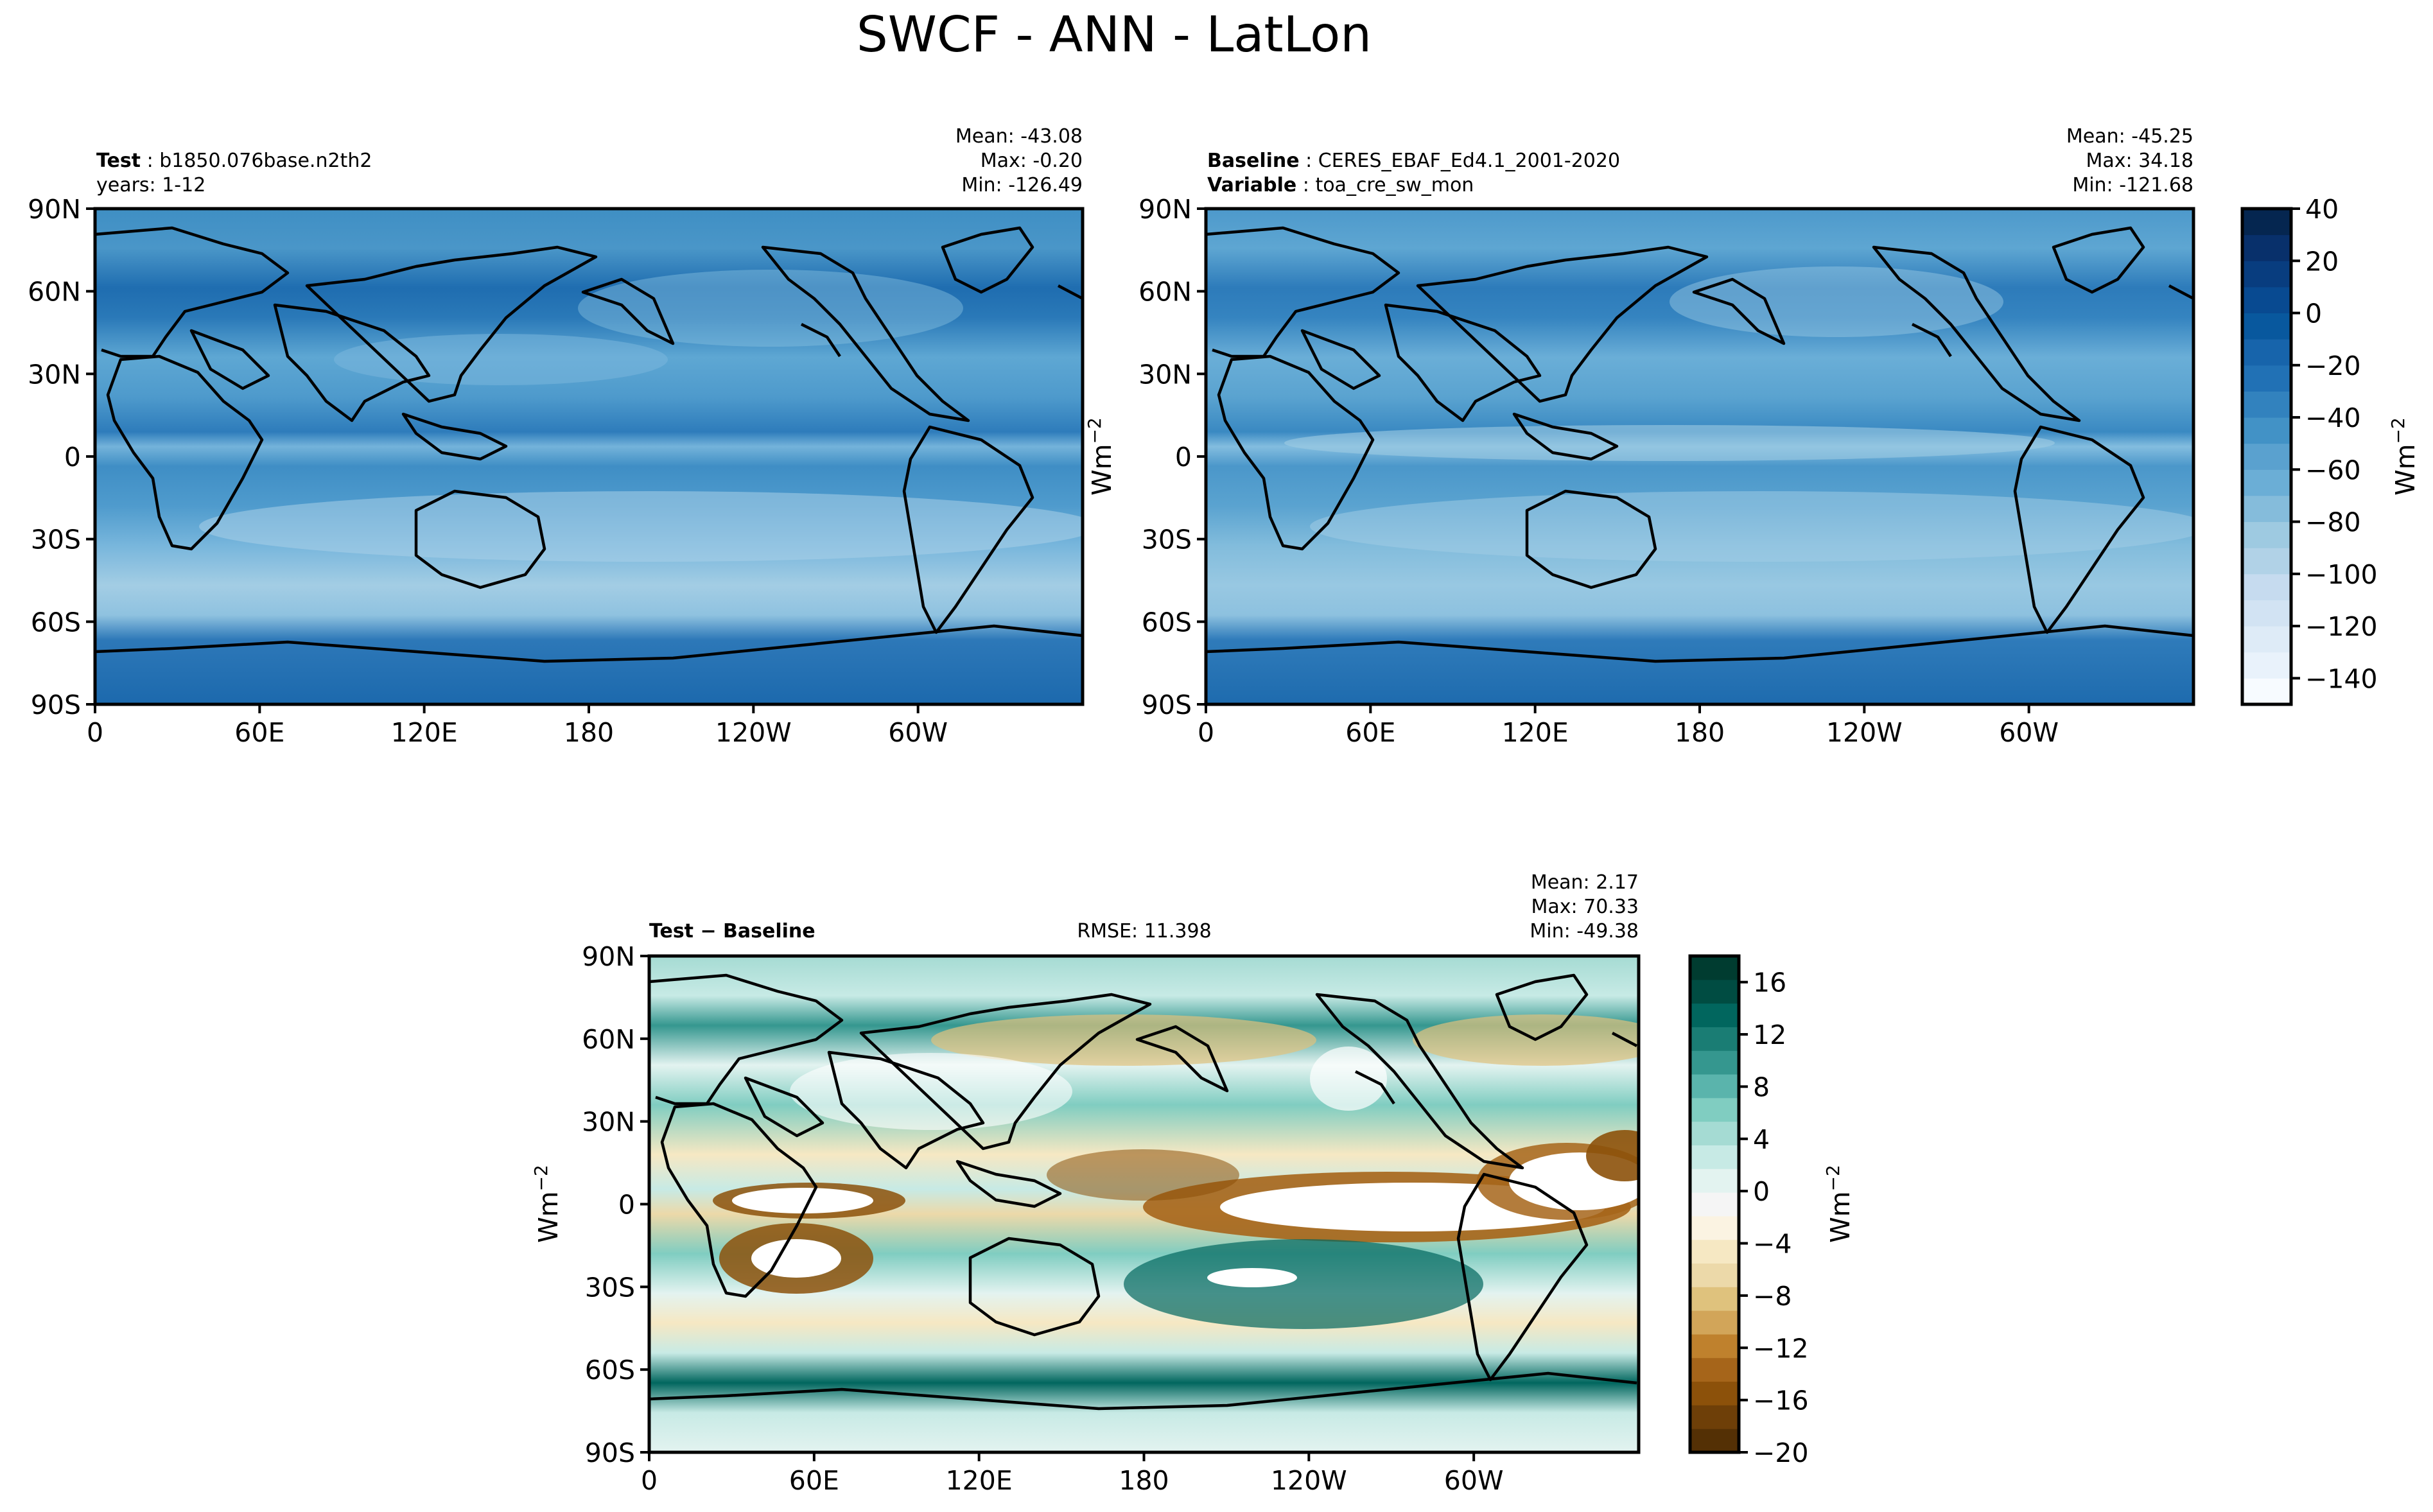  What do you see at coordinates (1474, 1480) in the screenshot?
I see `diff-lon-tick-label: 60W` at bounding box center [1474, 1480].